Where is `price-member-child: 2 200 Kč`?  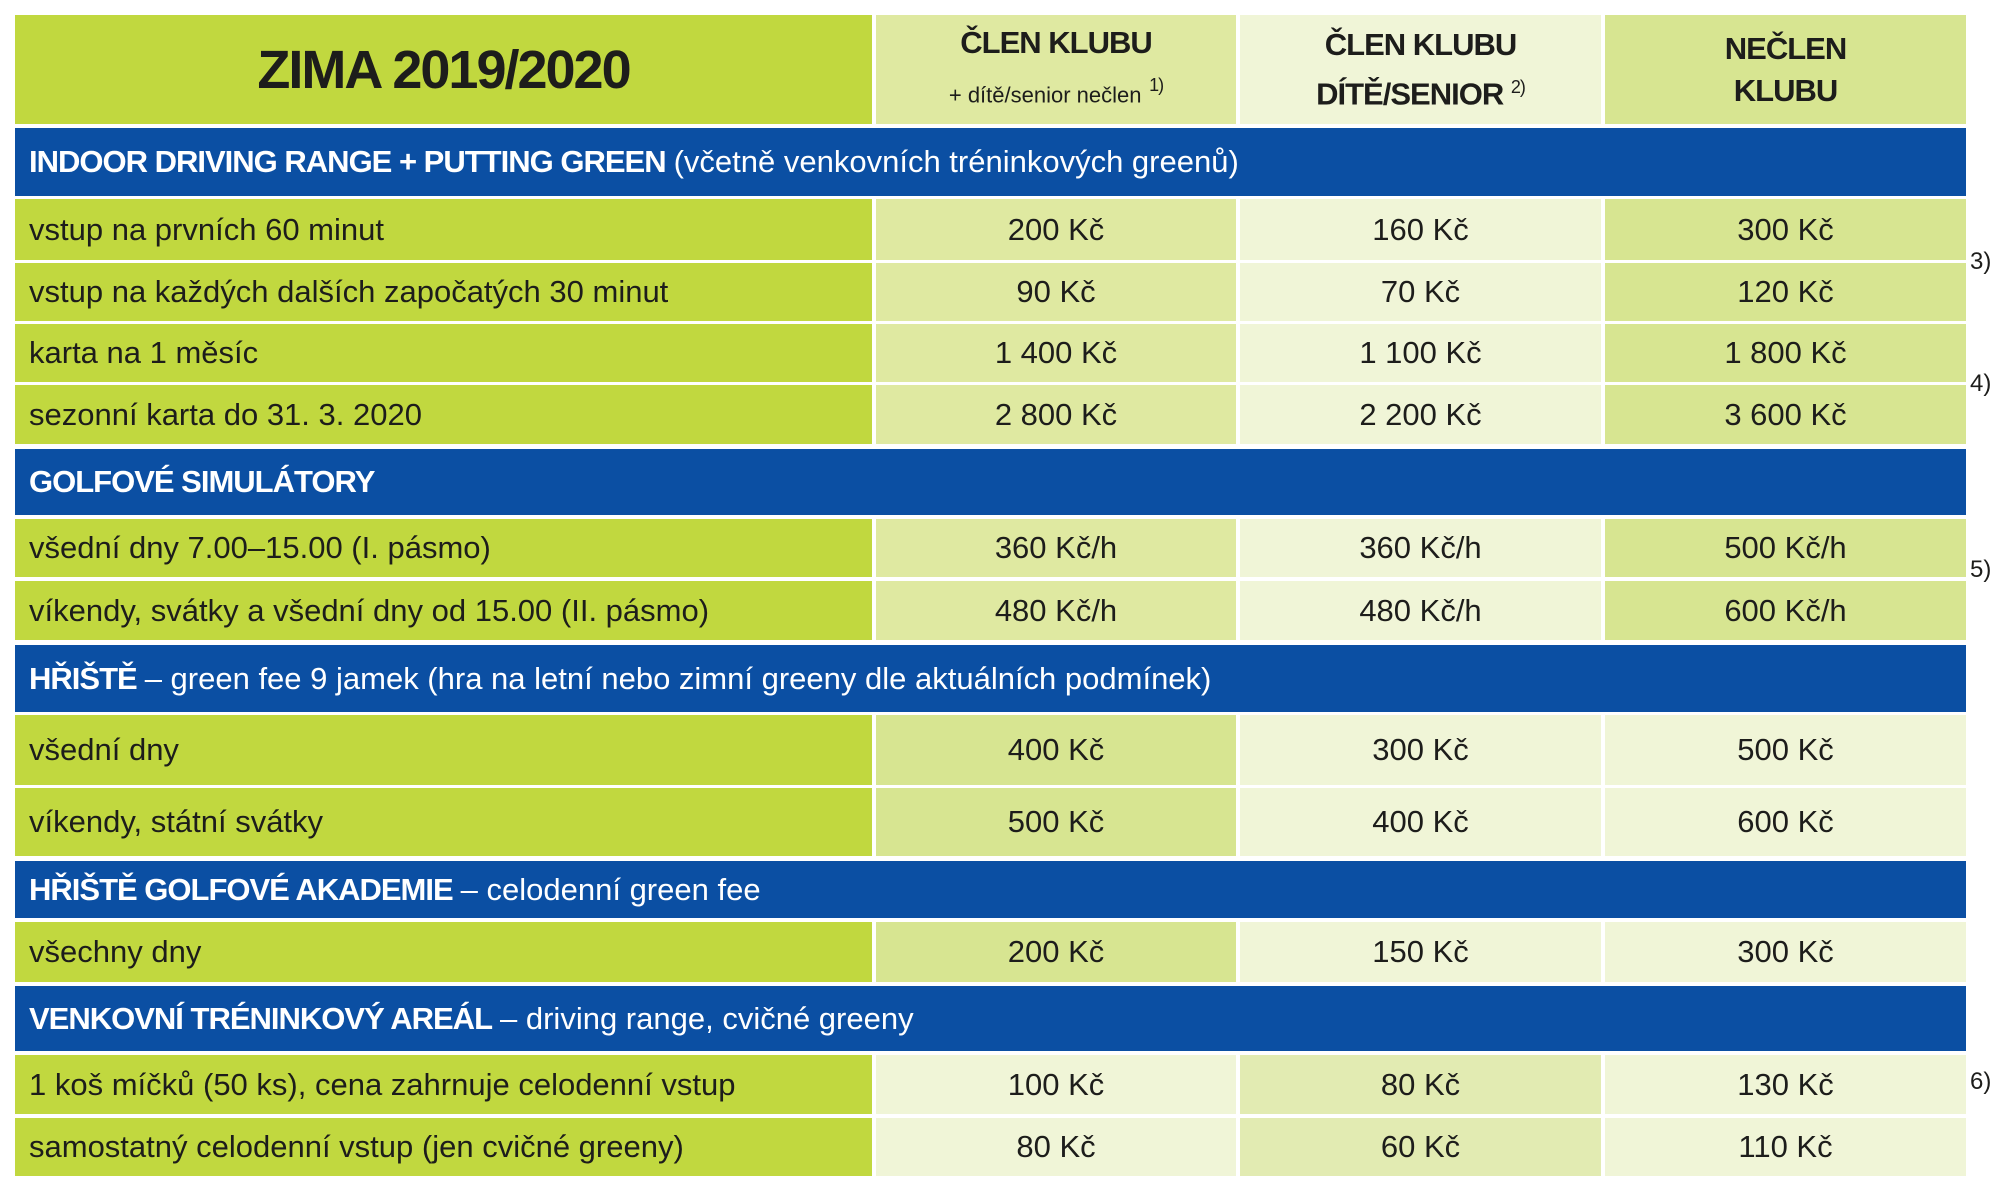
price-member-child: 2 200 Kč is located at coordinates (1420, 414).